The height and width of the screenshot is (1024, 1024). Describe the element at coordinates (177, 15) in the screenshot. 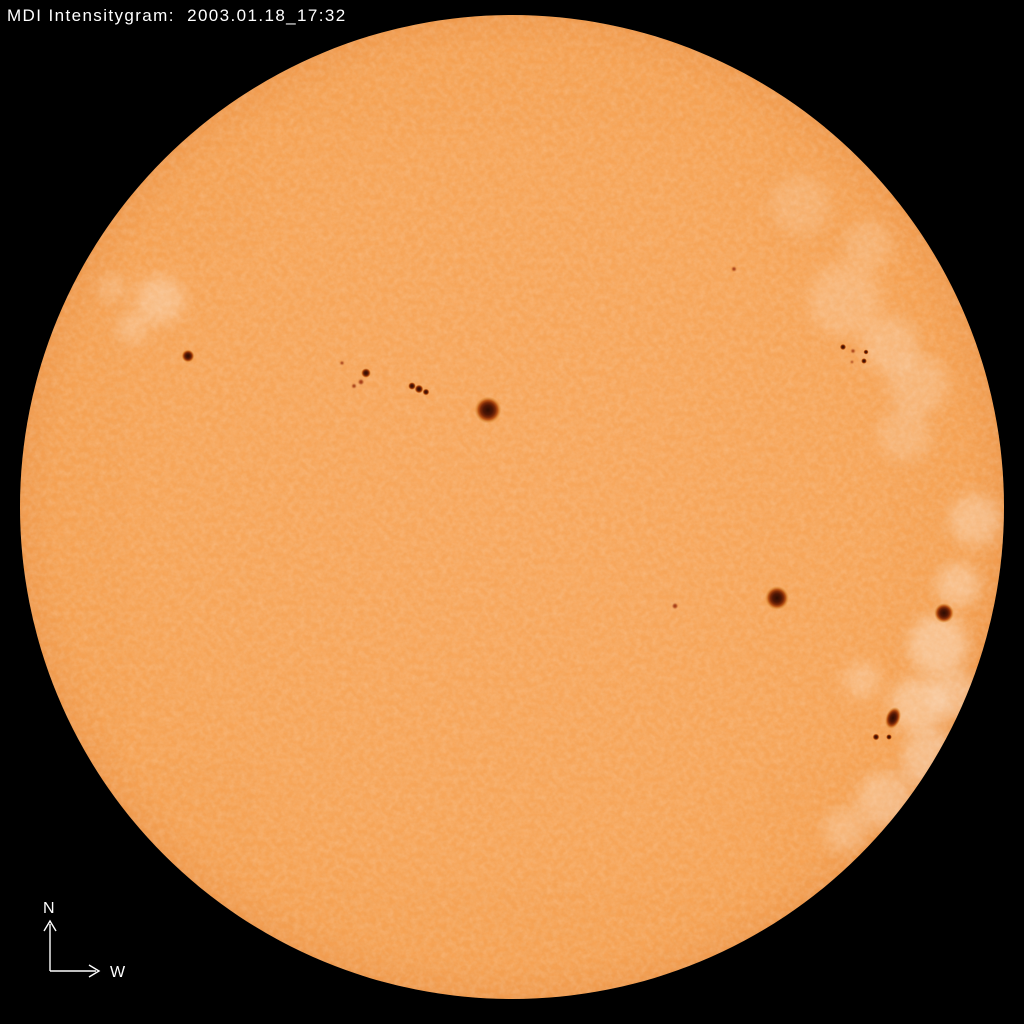

I see `image-title: MDI Intensitygram: 2003.01.18_17:32` at that location.